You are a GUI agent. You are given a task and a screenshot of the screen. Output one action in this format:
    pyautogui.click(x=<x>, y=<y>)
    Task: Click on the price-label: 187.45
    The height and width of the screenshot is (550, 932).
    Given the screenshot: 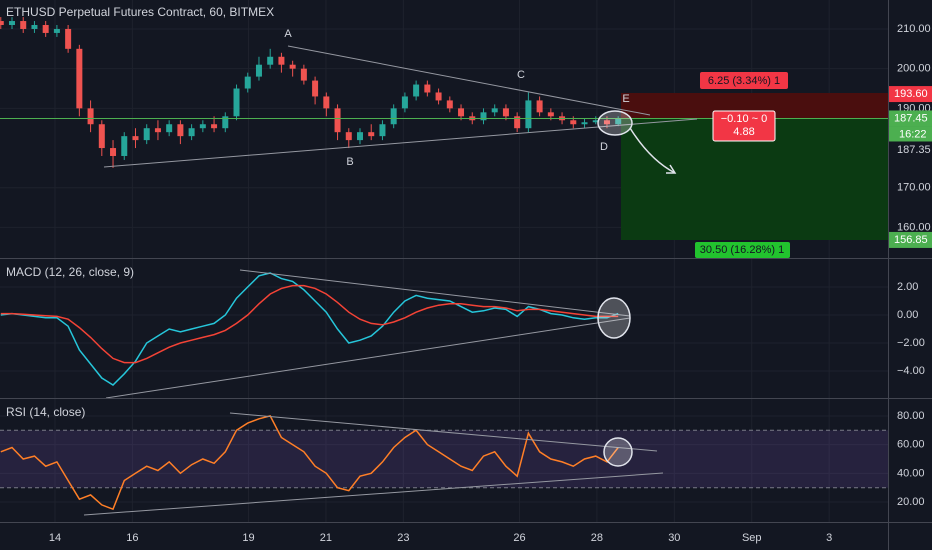 What is the action you would take?
    pyautogui.click(x=911, y=118)
    